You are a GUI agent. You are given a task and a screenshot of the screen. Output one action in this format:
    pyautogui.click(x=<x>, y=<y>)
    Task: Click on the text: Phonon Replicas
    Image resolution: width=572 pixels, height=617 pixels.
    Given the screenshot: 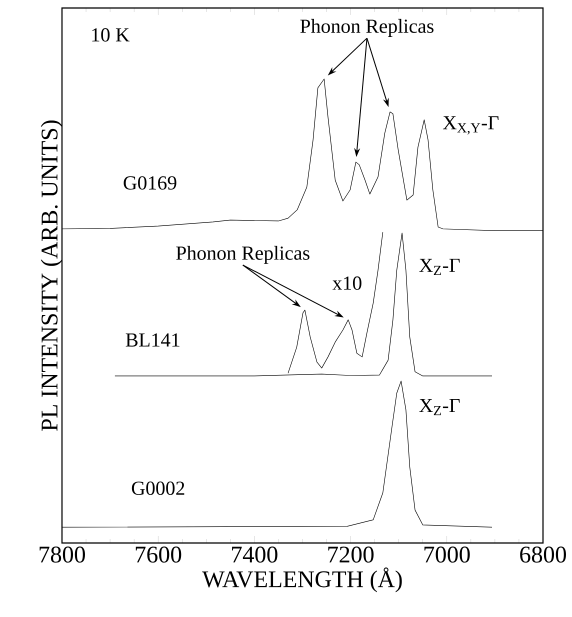 What is the action you would take?
    pyautogui.click(x=367, y=27)
    